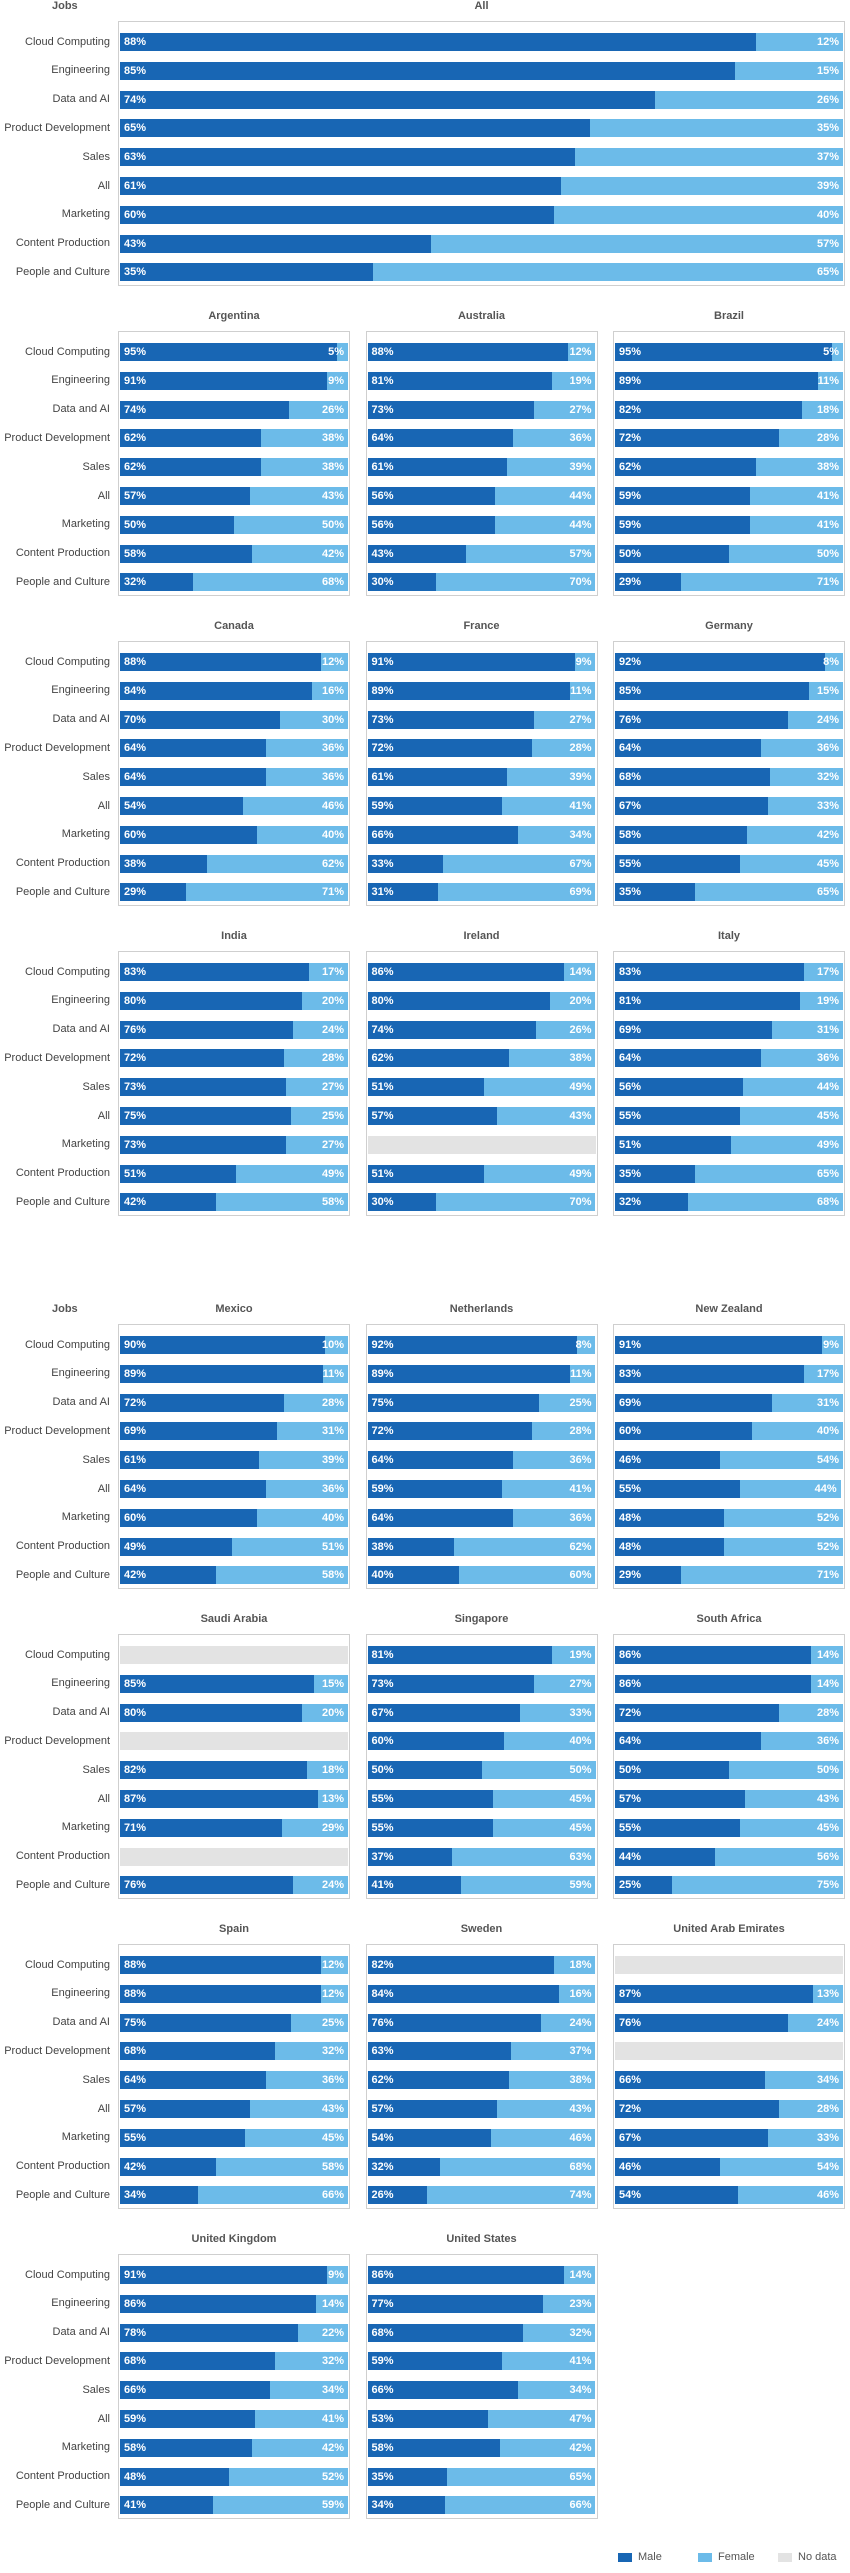  What do you see at coordinates (785, 2557) in the screenshot?
I see `legend-swatch` at bounding box center [785, 2557].